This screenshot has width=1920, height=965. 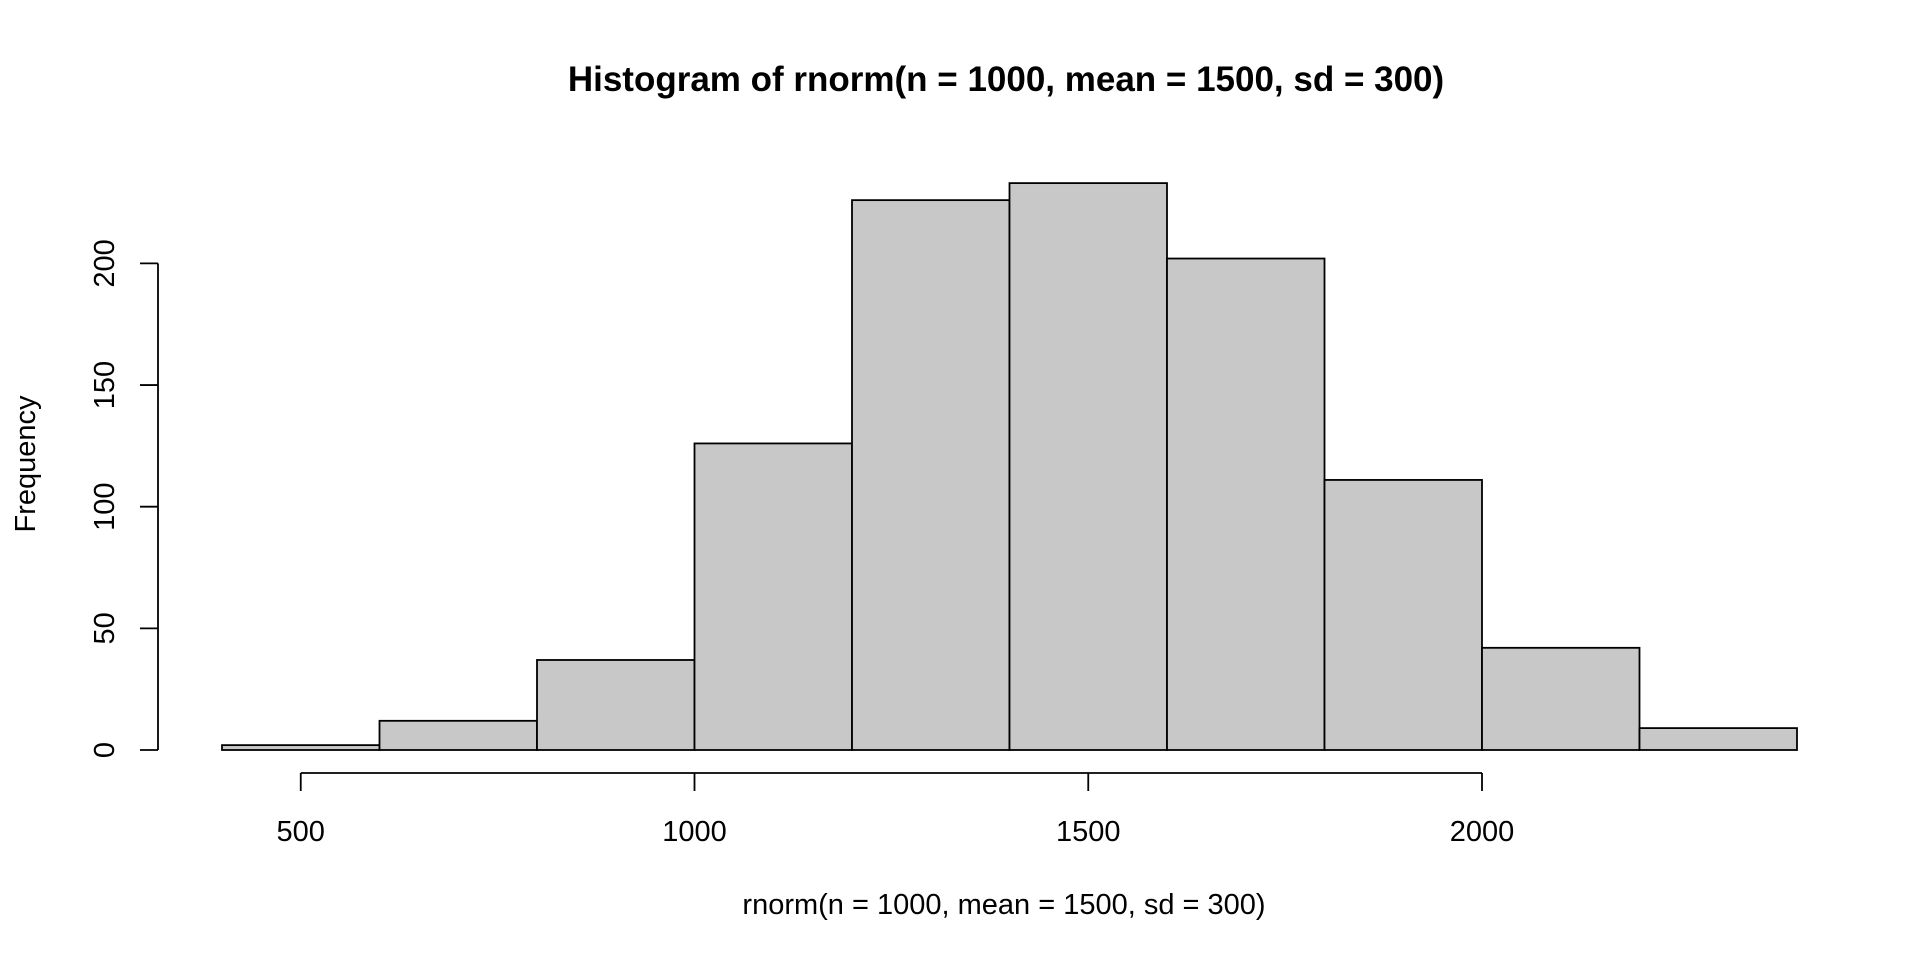 I want to click on x-tick-label: 2000, so click(x=1482, y=832).